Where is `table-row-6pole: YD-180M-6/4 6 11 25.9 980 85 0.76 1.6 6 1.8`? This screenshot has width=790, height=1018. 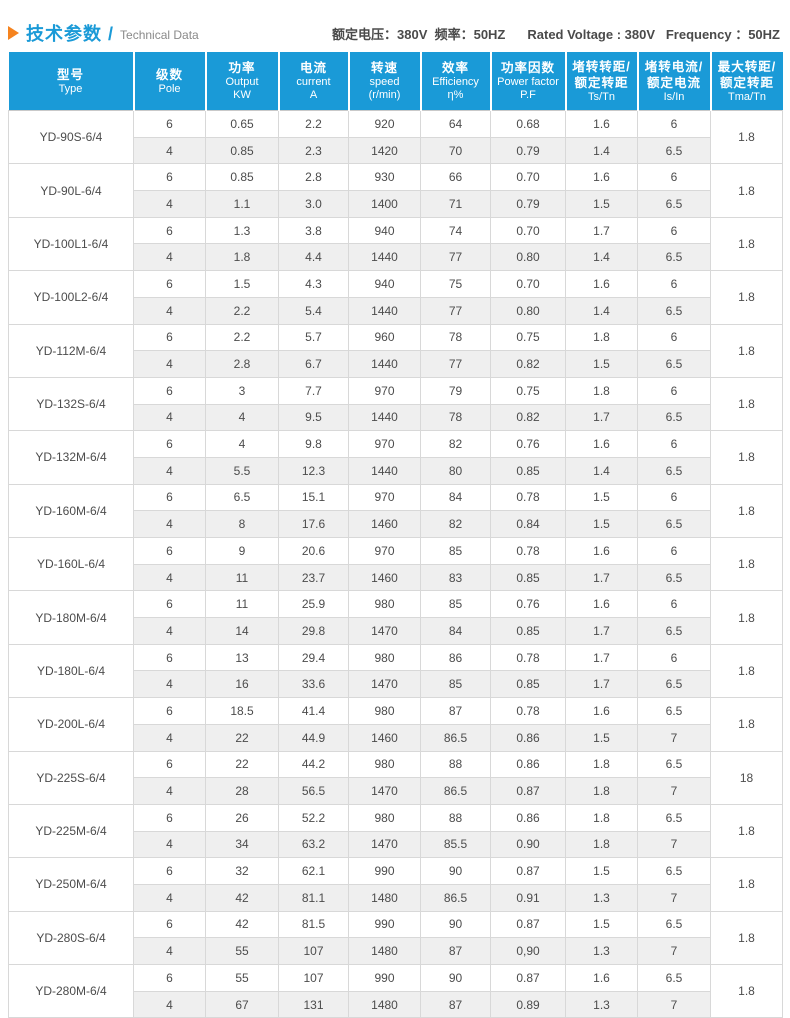
table-row-6pole: YD-180M-6/4 6 11 25.9 980 85 0.76 1.6 6 1.8 is located at coordinates (395, 617).